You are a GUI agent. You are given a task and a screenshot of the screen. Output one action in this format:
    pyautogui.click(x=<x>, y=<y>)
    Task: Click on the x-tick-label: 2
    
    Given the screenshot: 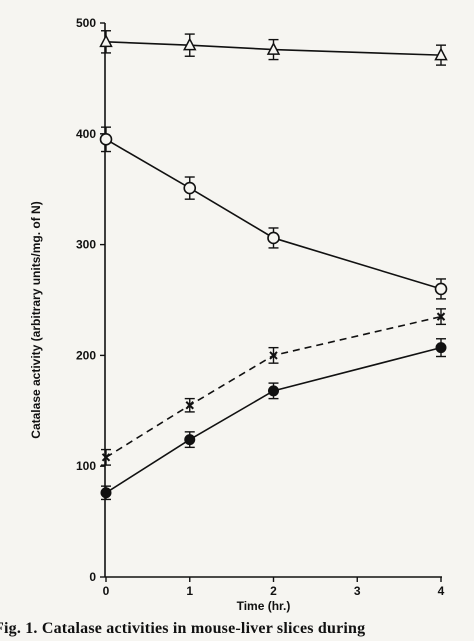 What is the action you would take?
    pyautogui.click(x=273, y=591)
    